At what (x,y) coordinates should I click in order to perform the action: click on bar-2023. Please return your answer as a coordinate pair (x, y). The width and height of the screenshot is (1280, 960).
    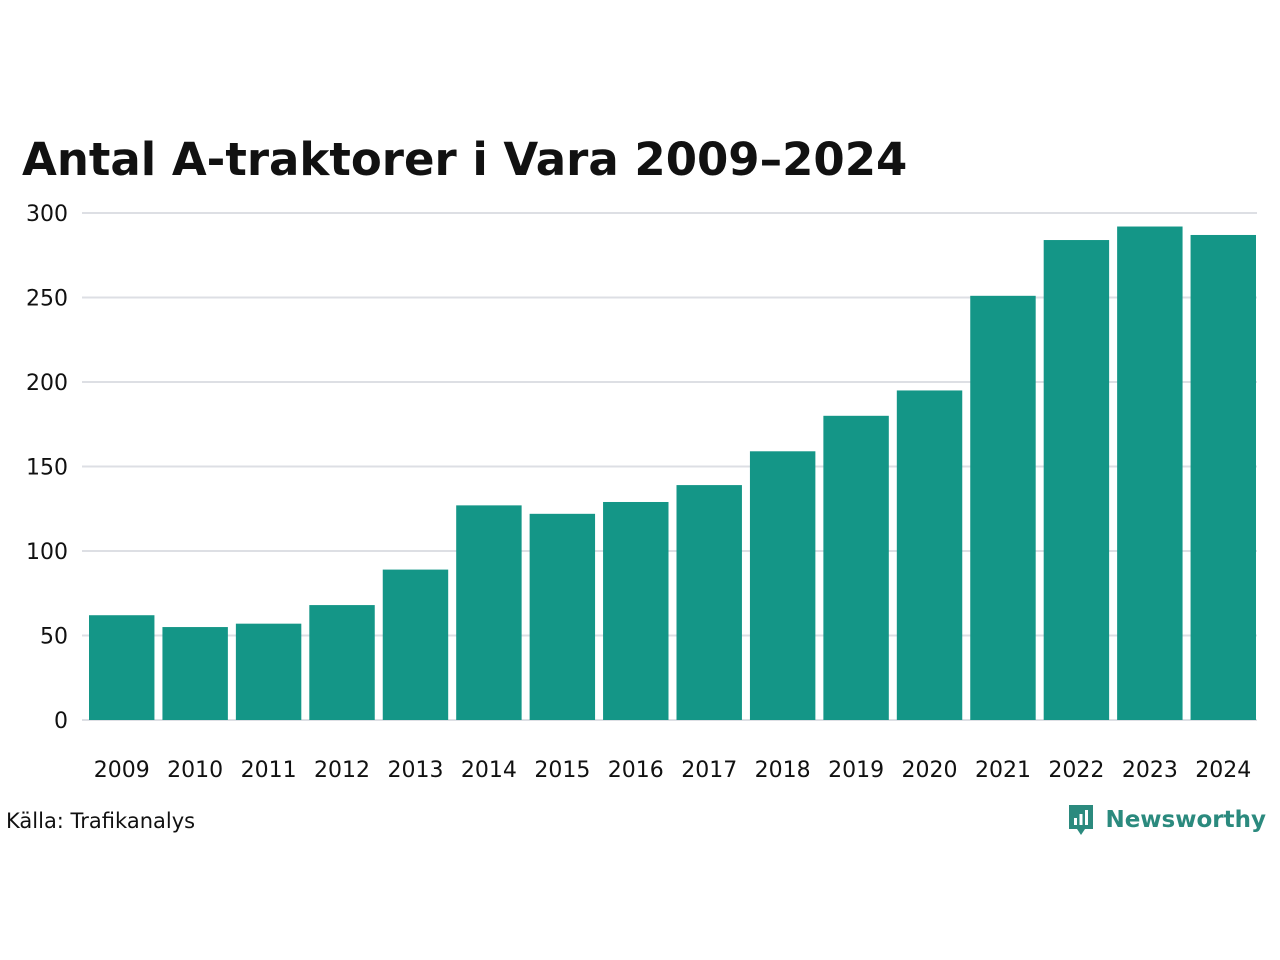
    Looking at the image, I should click on (1150, 473).